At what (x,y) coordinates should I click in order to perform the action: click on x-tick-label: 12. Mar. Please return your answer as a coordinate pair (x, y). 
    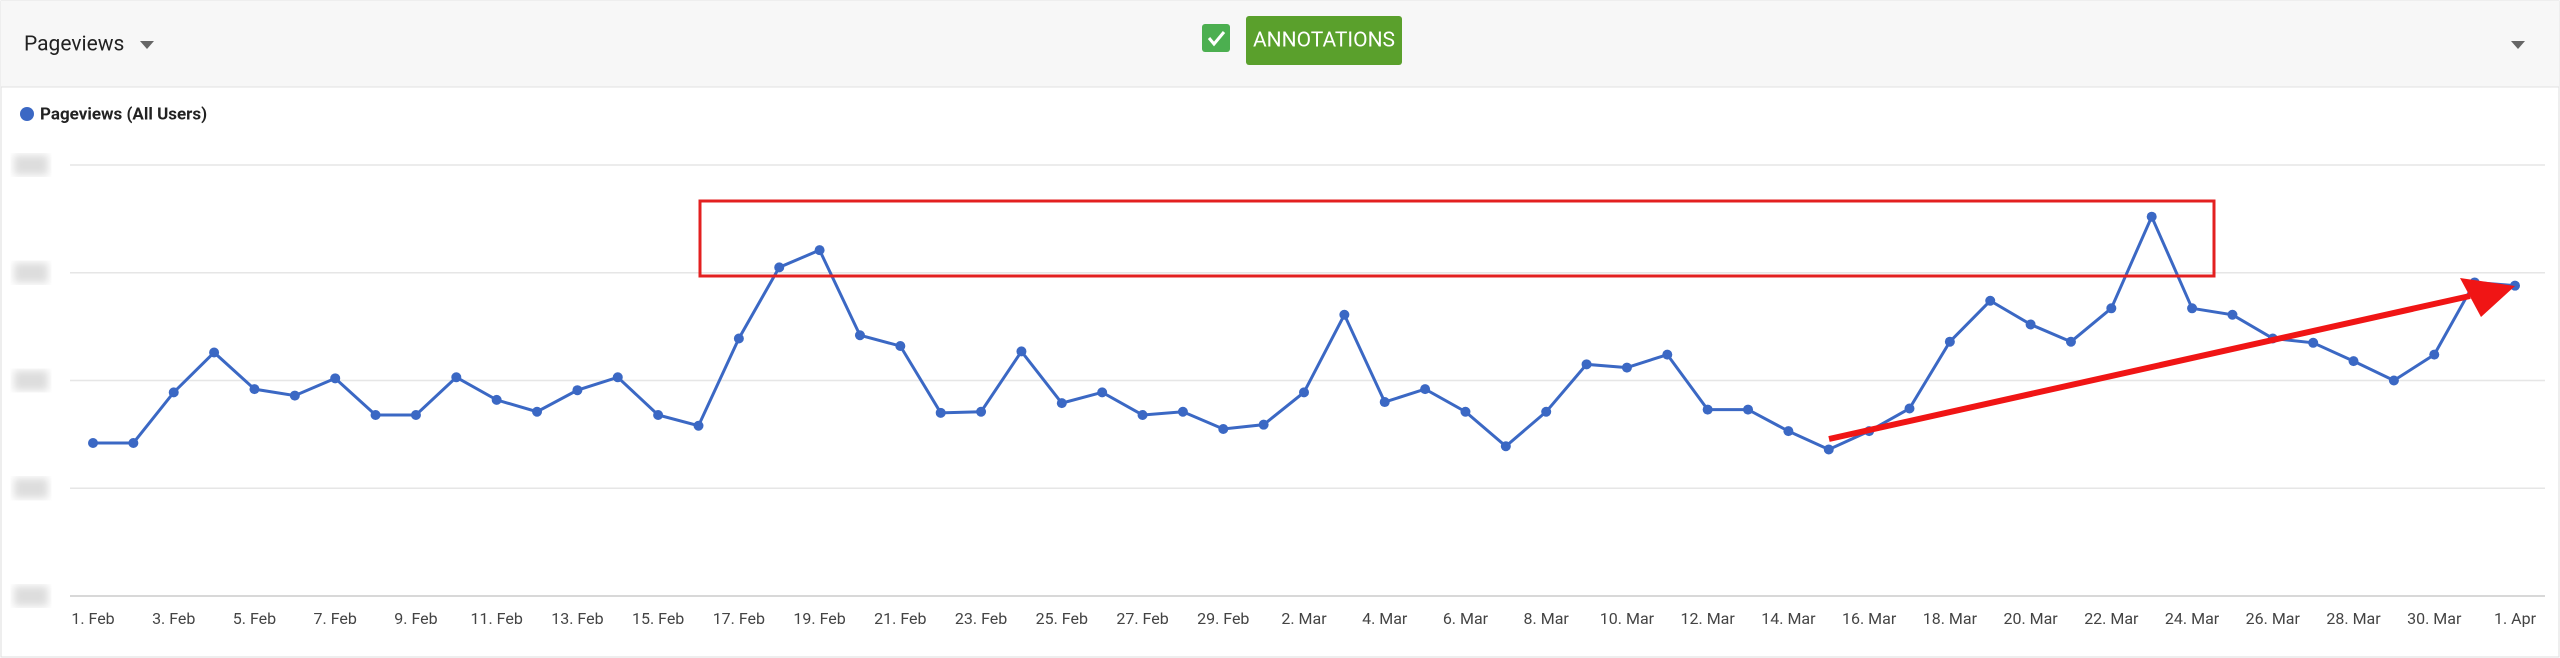
    Looking at the image, I should click on (1708, 618).